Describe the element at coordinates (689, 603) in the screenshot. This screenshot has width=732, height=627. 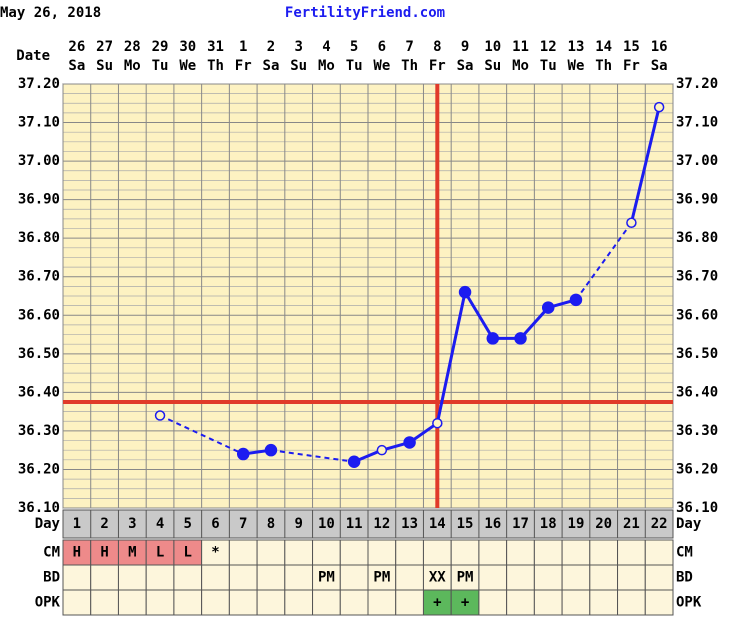
I see `row-label-right: OPK` at that location.